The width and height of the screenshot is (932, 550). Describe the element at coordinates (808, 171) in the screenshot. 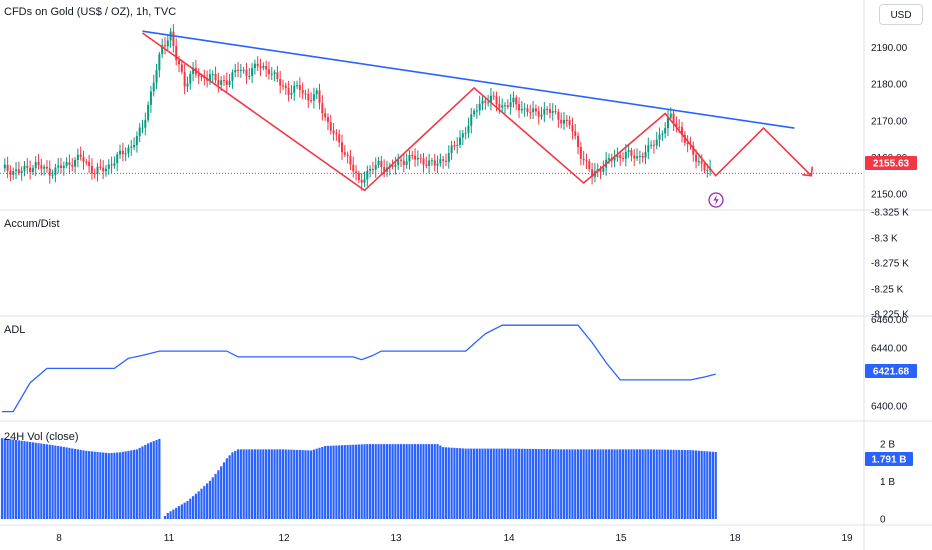

I see `zigzag-arrowhead` at that location.